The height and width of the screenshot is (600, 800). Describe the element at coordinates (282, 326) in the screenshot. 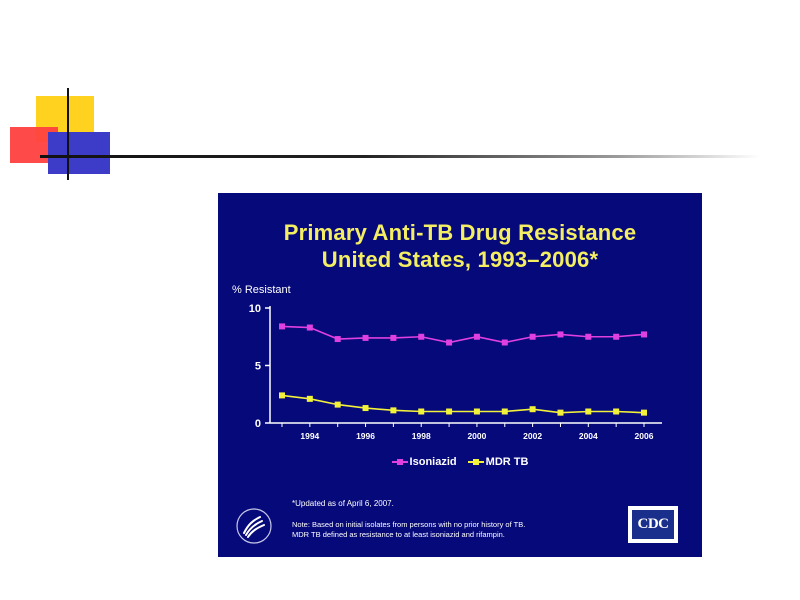

I see `point-isoniazid-1993` at that location.